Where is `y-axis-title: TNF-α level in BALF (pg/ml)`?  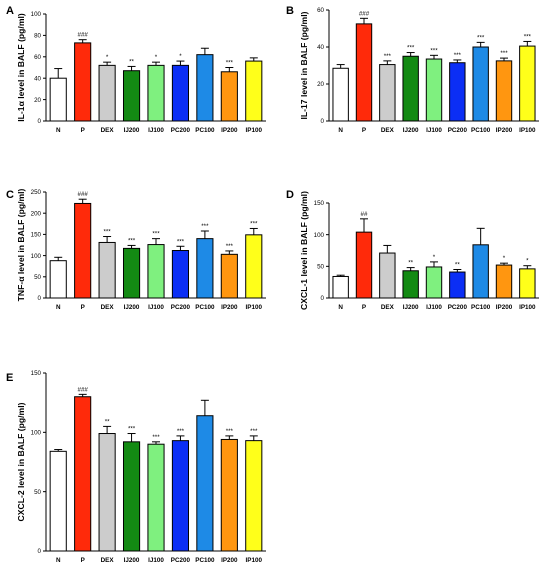
y-axis-title: TNF-α level in BALF (pg/ml) is located at coordinates (21, 245).